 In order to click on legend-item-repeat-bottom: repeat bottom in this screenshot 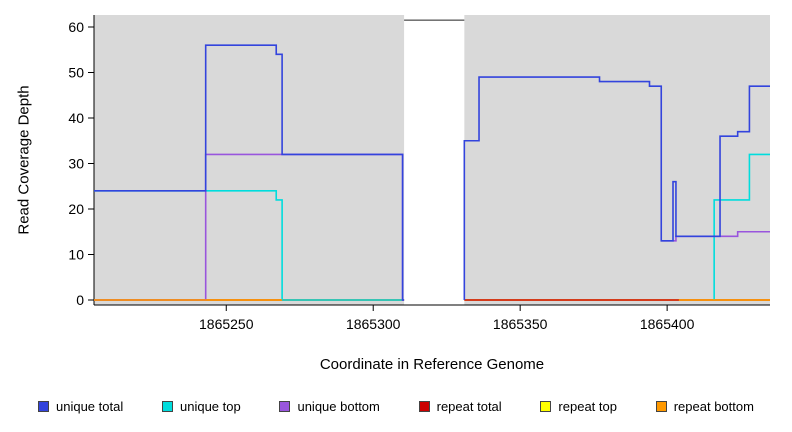, I will do `click(704, 406)`.